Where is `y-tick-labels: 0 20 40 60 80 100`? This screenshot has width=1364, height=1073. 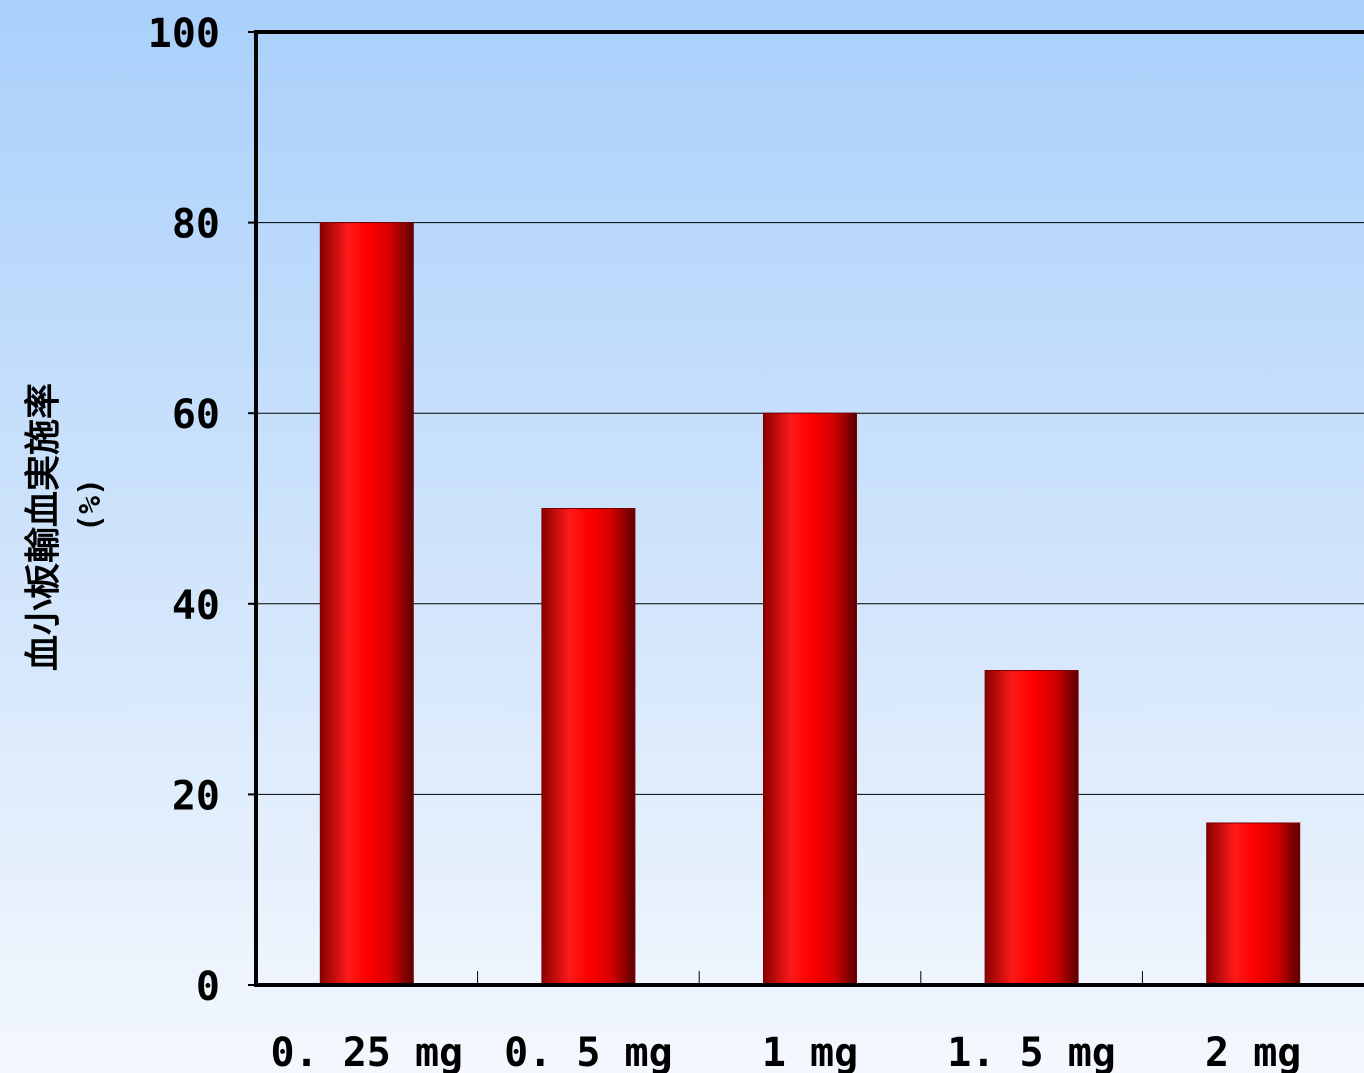 y-tick-labels: 0 20 40 60 80 100 is located at coordinates (184, 510).